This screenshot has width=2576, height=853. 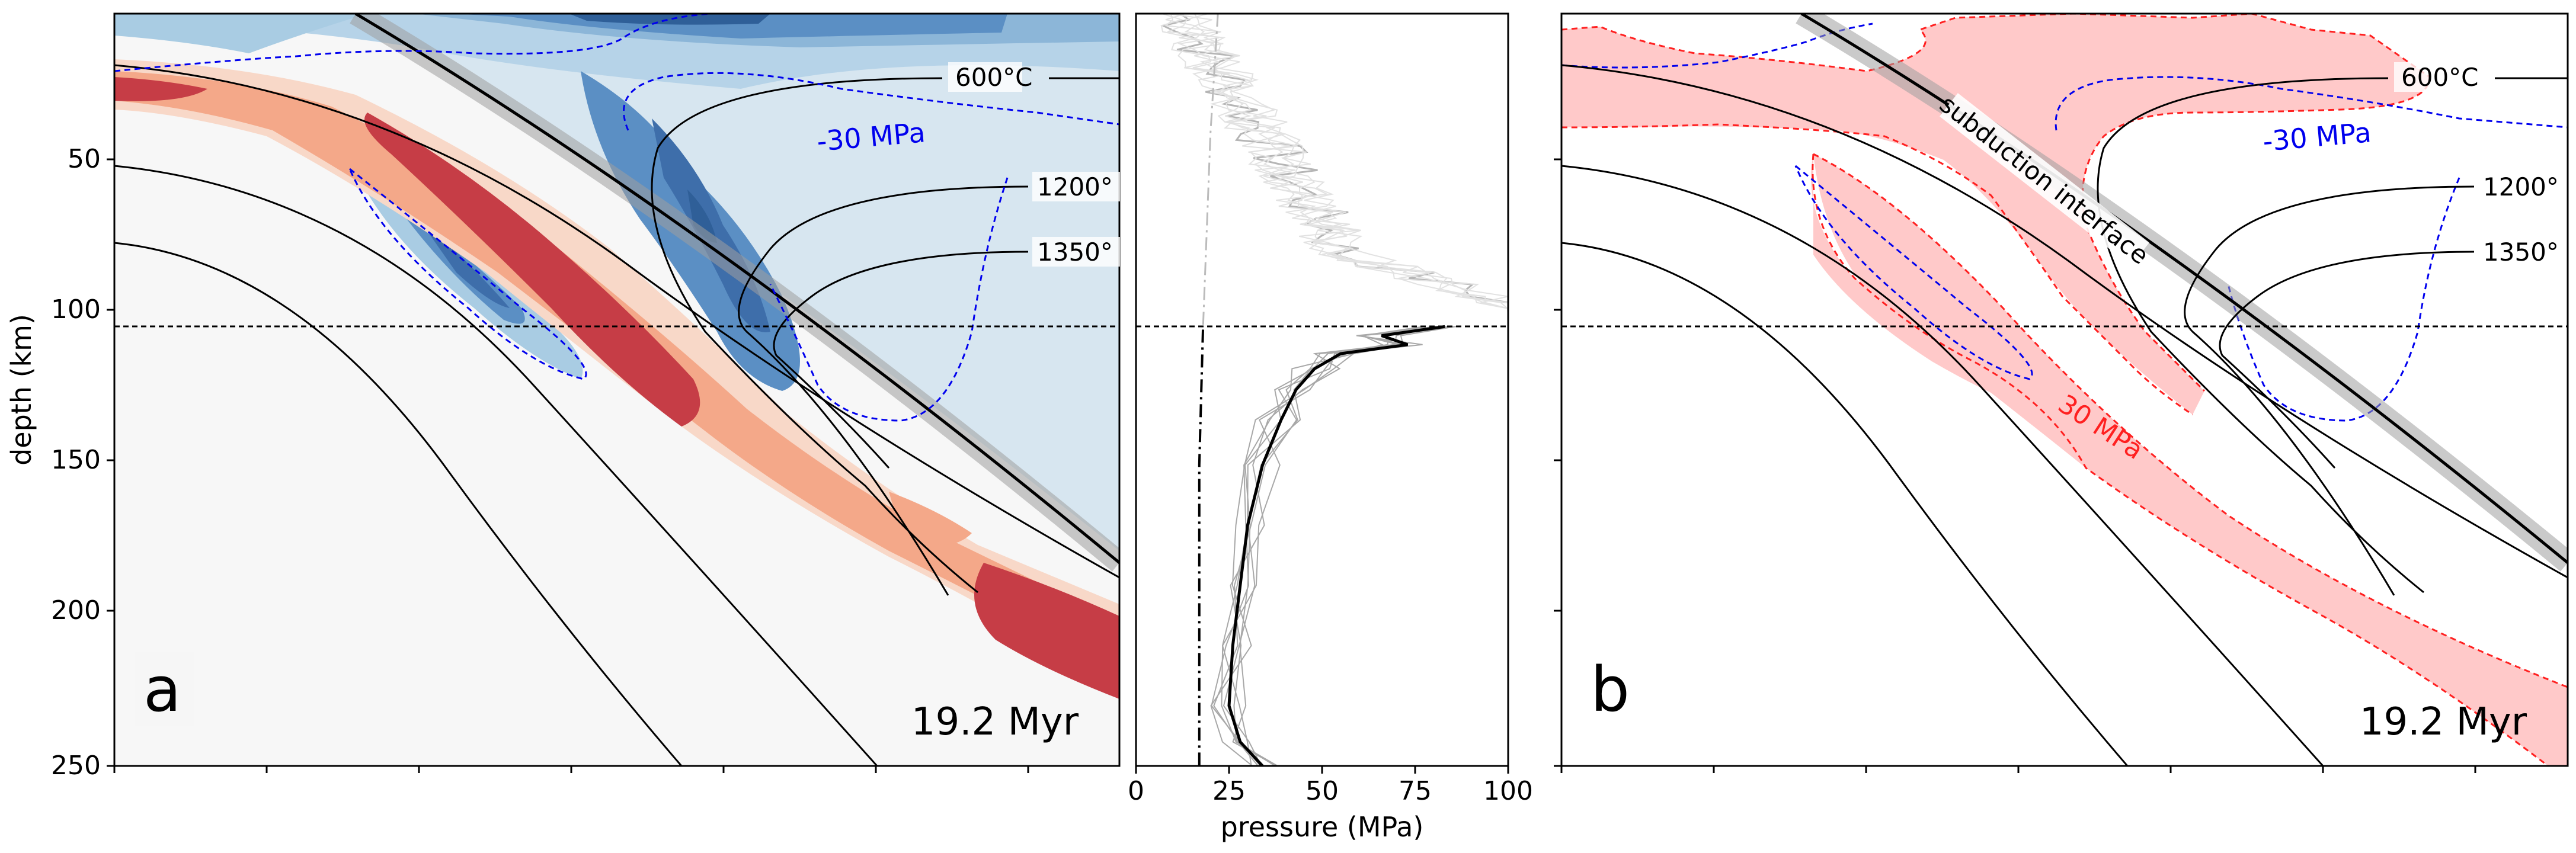 I want to click on x-tick-50: 50, so click(x=1322, y=791).